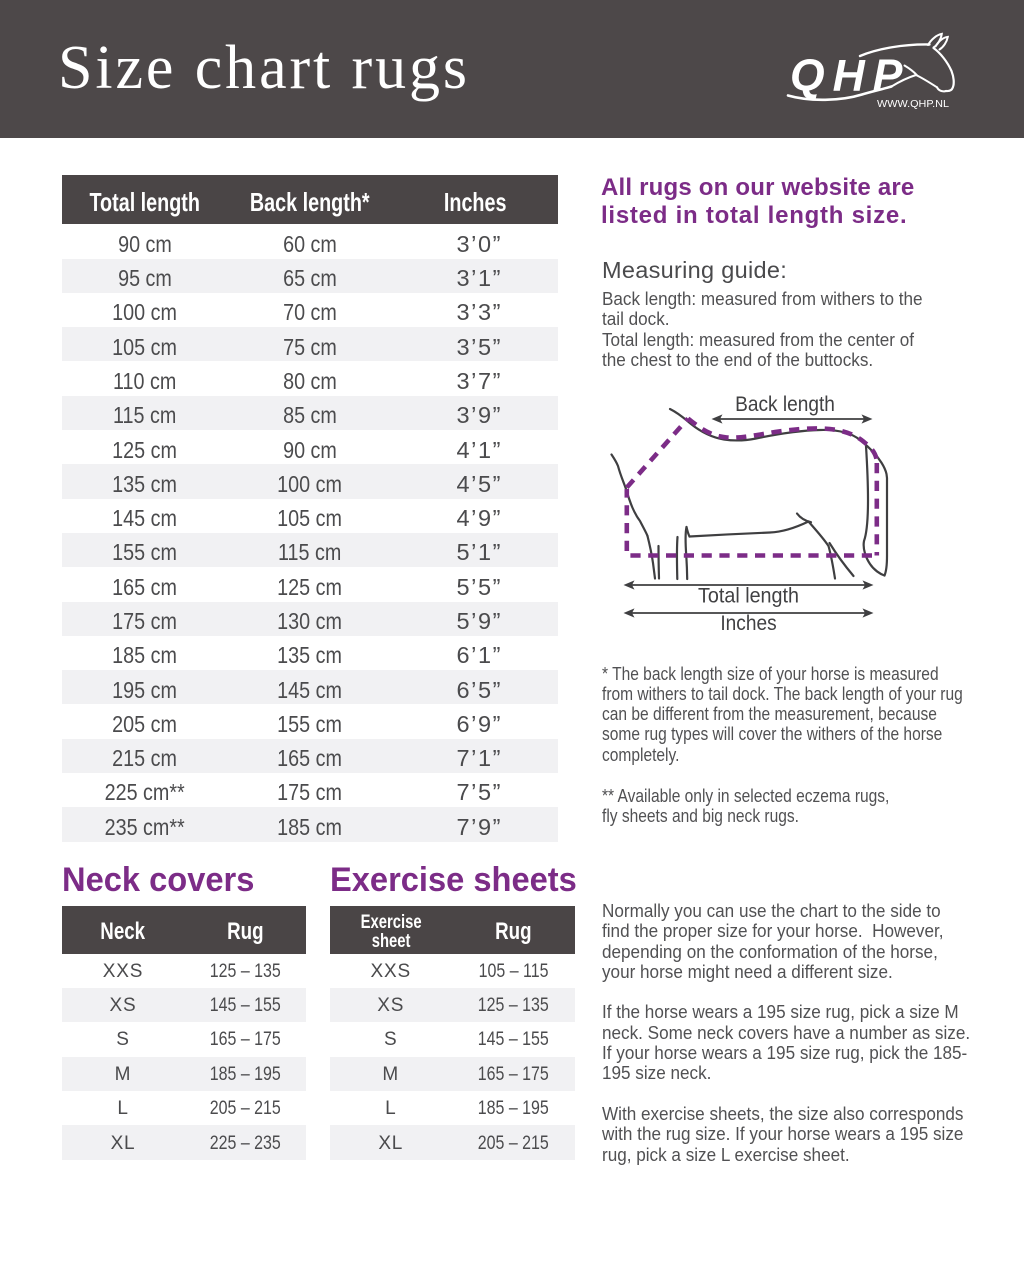 The image size is (1024, 1280). Describe the element at coordinates (850, 76) in the screenshot. I see `svg-text: QHP` at that location.